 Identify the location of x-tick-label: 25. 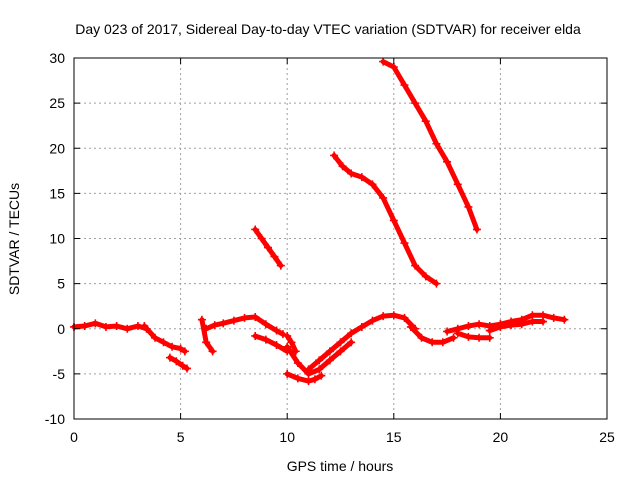
(607, 437).